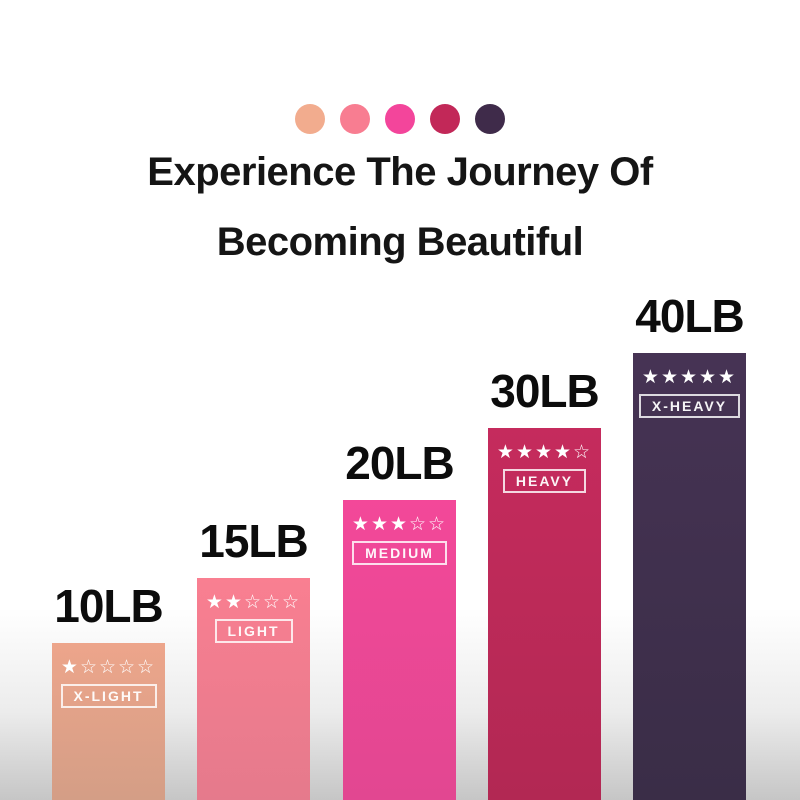  I want to click on star-rating-icon: ★☆☆☆☆, so click(108, 667).